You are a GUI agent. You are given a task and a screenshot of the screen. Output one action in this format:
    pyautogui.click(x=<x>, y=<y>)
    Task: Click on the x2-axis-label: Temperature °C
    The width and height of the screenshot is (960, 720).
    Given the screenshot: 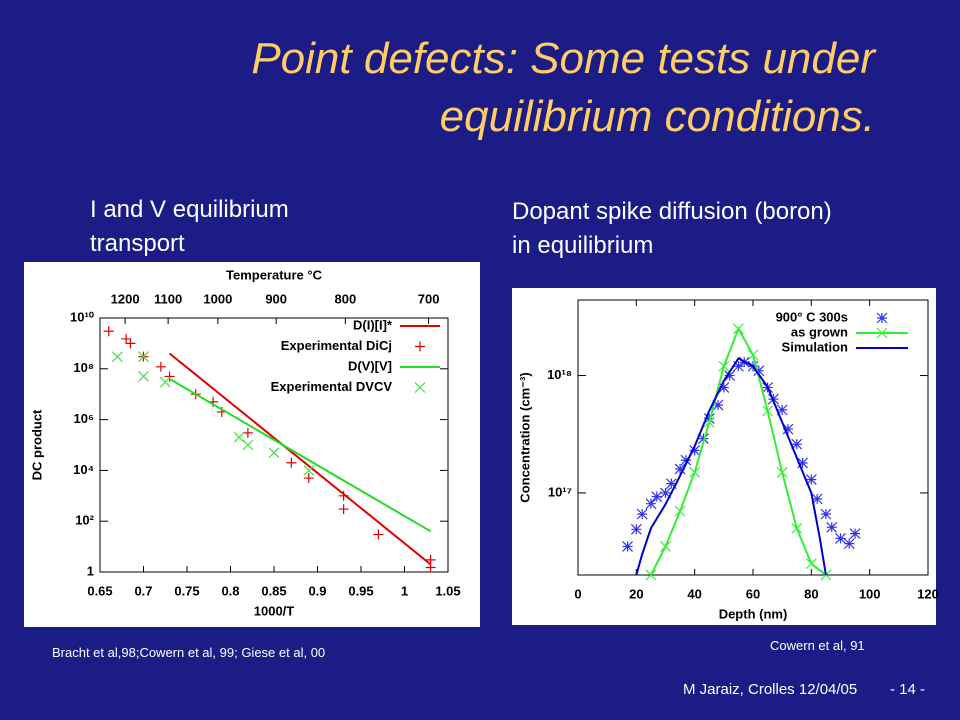 What is the action you would take?
    pyautogui.click(x=274, y=274)
    